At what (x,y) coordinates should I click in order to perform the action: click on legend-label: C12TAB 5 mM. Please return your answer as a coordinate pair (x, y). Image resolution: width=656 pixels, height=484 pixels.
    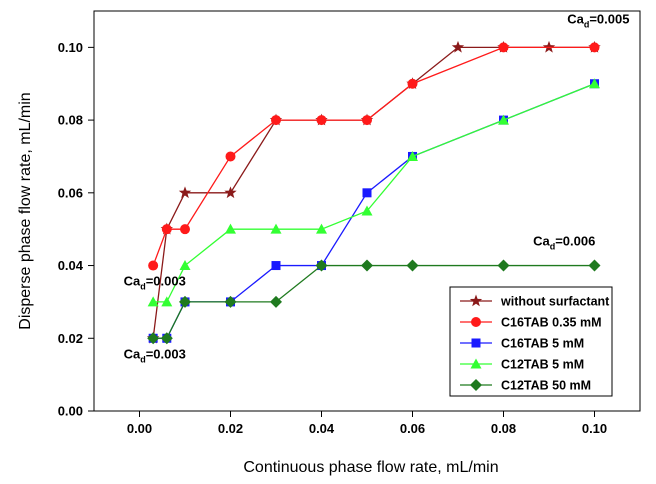
    Looking at the image, I should click on (542, 365).